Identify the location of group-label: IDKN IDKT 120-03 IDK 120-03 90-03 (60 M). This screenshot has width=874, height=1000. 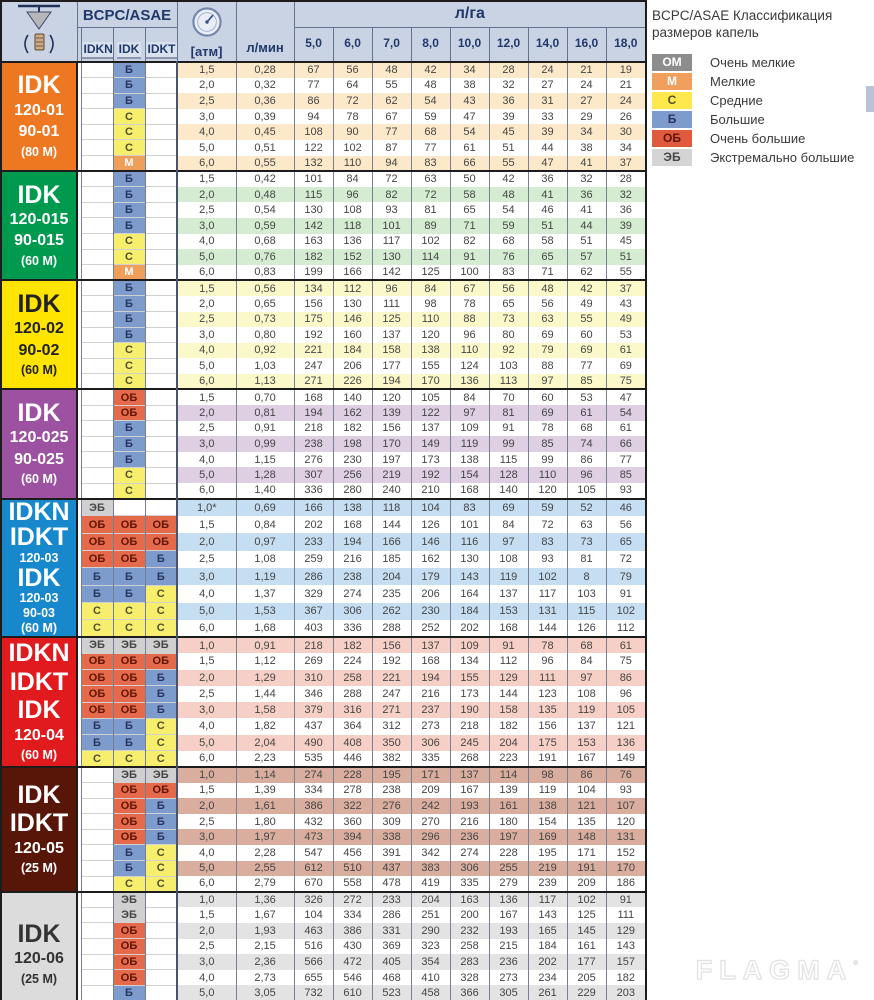
(39, 568).